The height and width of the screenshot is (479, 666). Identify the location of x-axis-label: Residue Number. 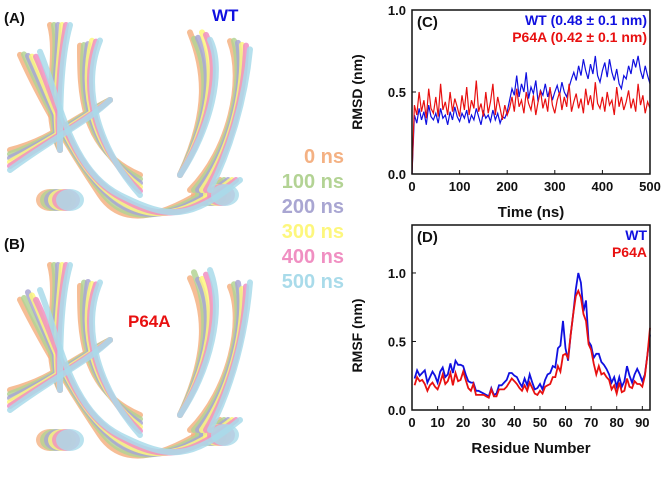
(530, 448).